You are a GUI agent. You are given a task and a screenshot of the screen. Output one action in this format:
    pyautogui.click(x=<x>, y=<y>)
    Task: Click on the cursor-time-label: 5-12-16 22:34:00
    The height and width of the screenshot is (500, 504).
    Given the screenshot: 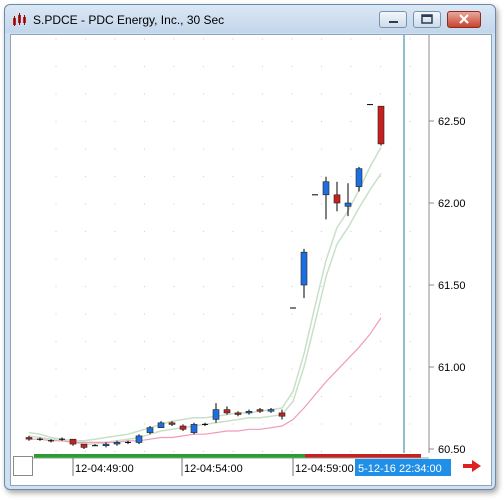 What is the action you would take?
    pyautogui.click(x=400, y=469)
    